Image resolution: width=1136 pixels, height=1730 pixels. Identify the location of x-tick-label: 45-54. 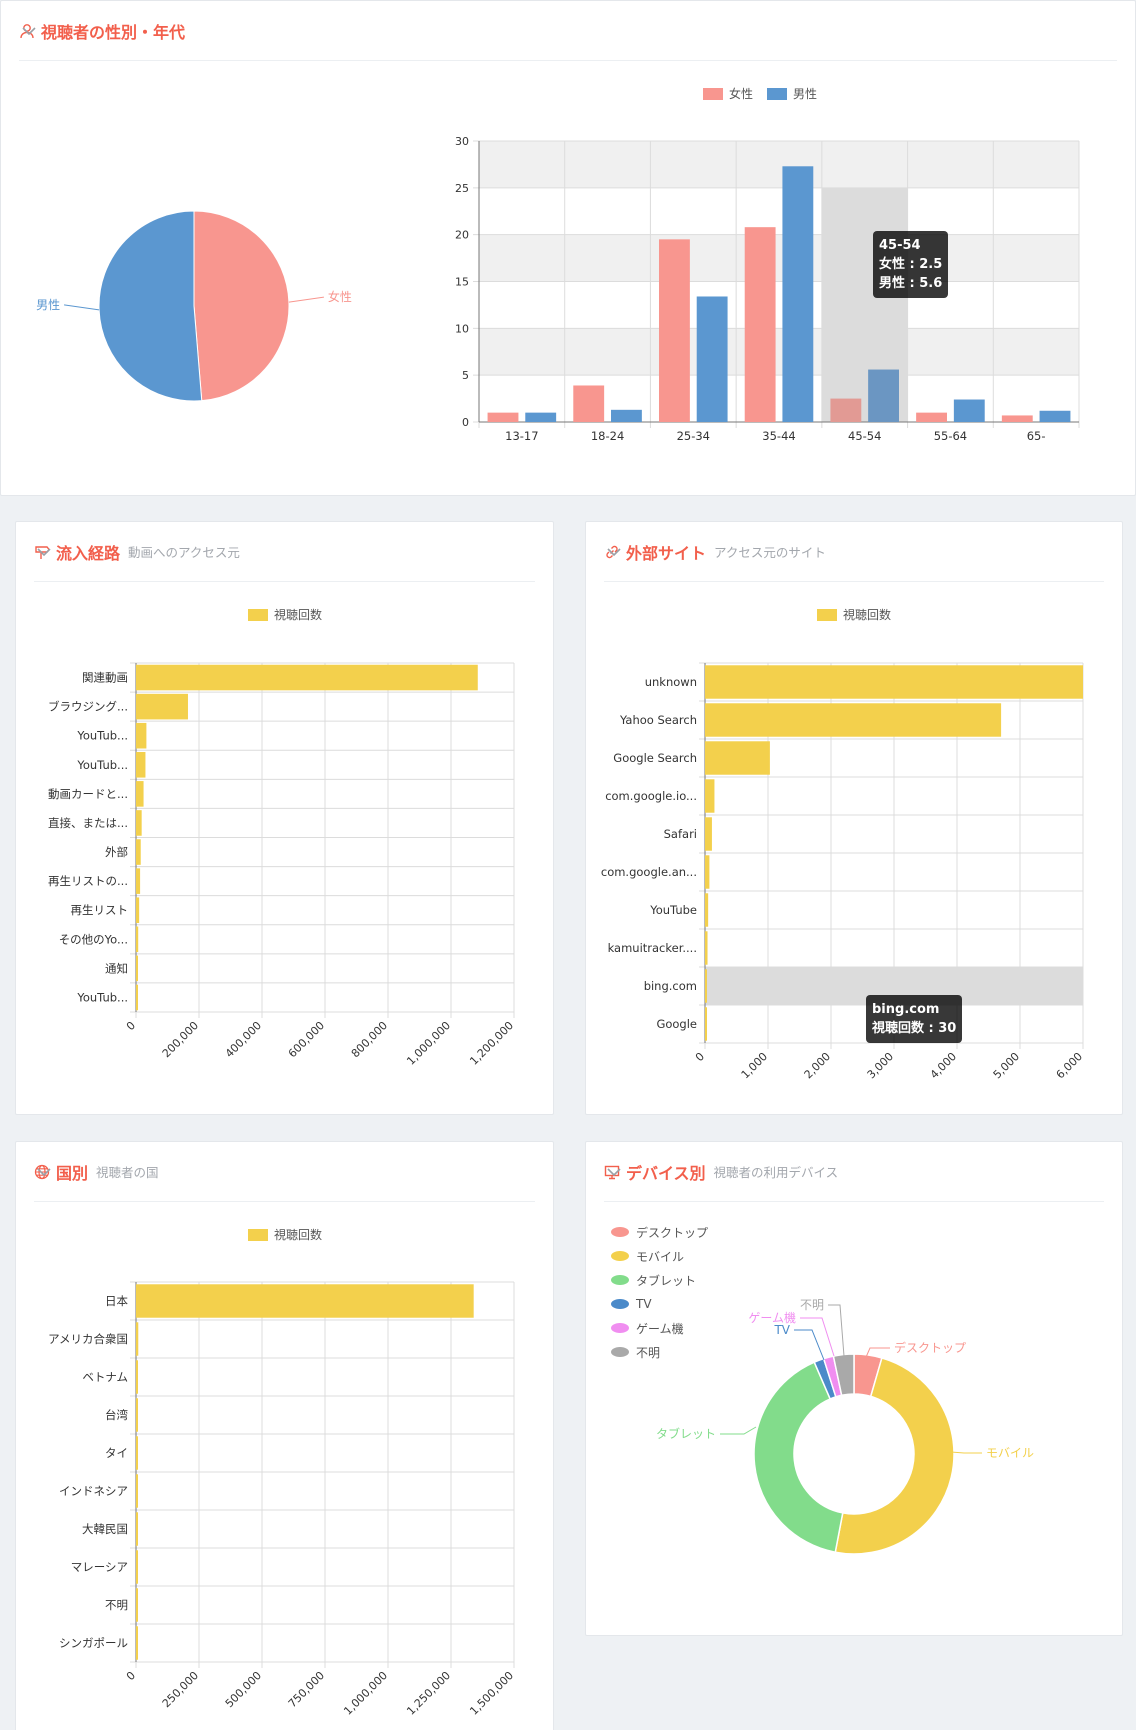
(864, 436).